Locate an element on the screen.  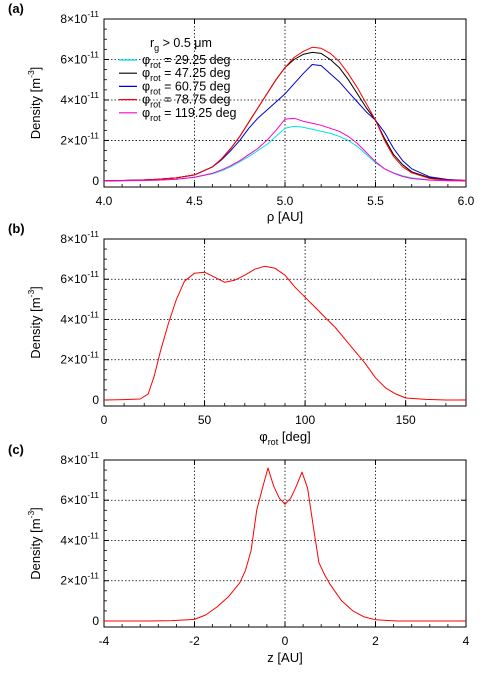
legend-entry: φrot = 119.25 deg is located at coordinates (189, 114).